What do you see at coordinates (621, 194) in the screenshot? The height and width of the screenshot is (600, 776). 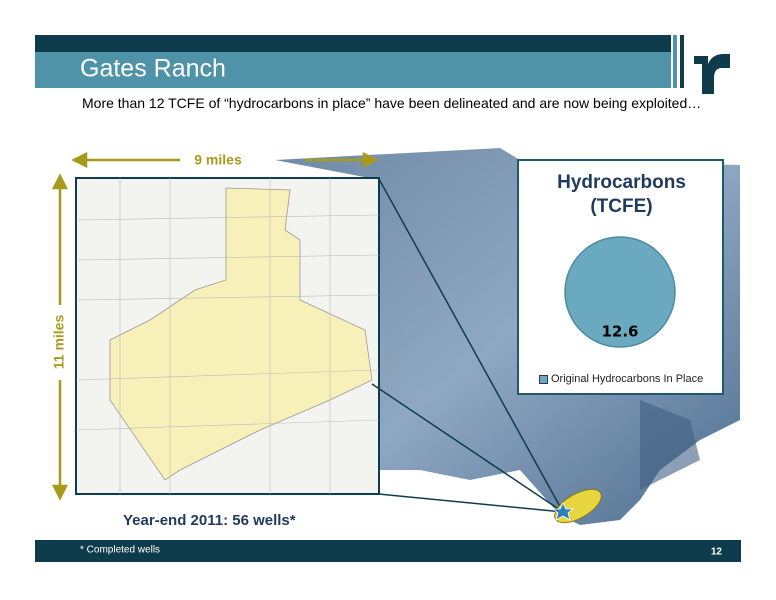 I see `chart-title: Hydrocarbons (TCFE)` at bounding box center [621, 194].